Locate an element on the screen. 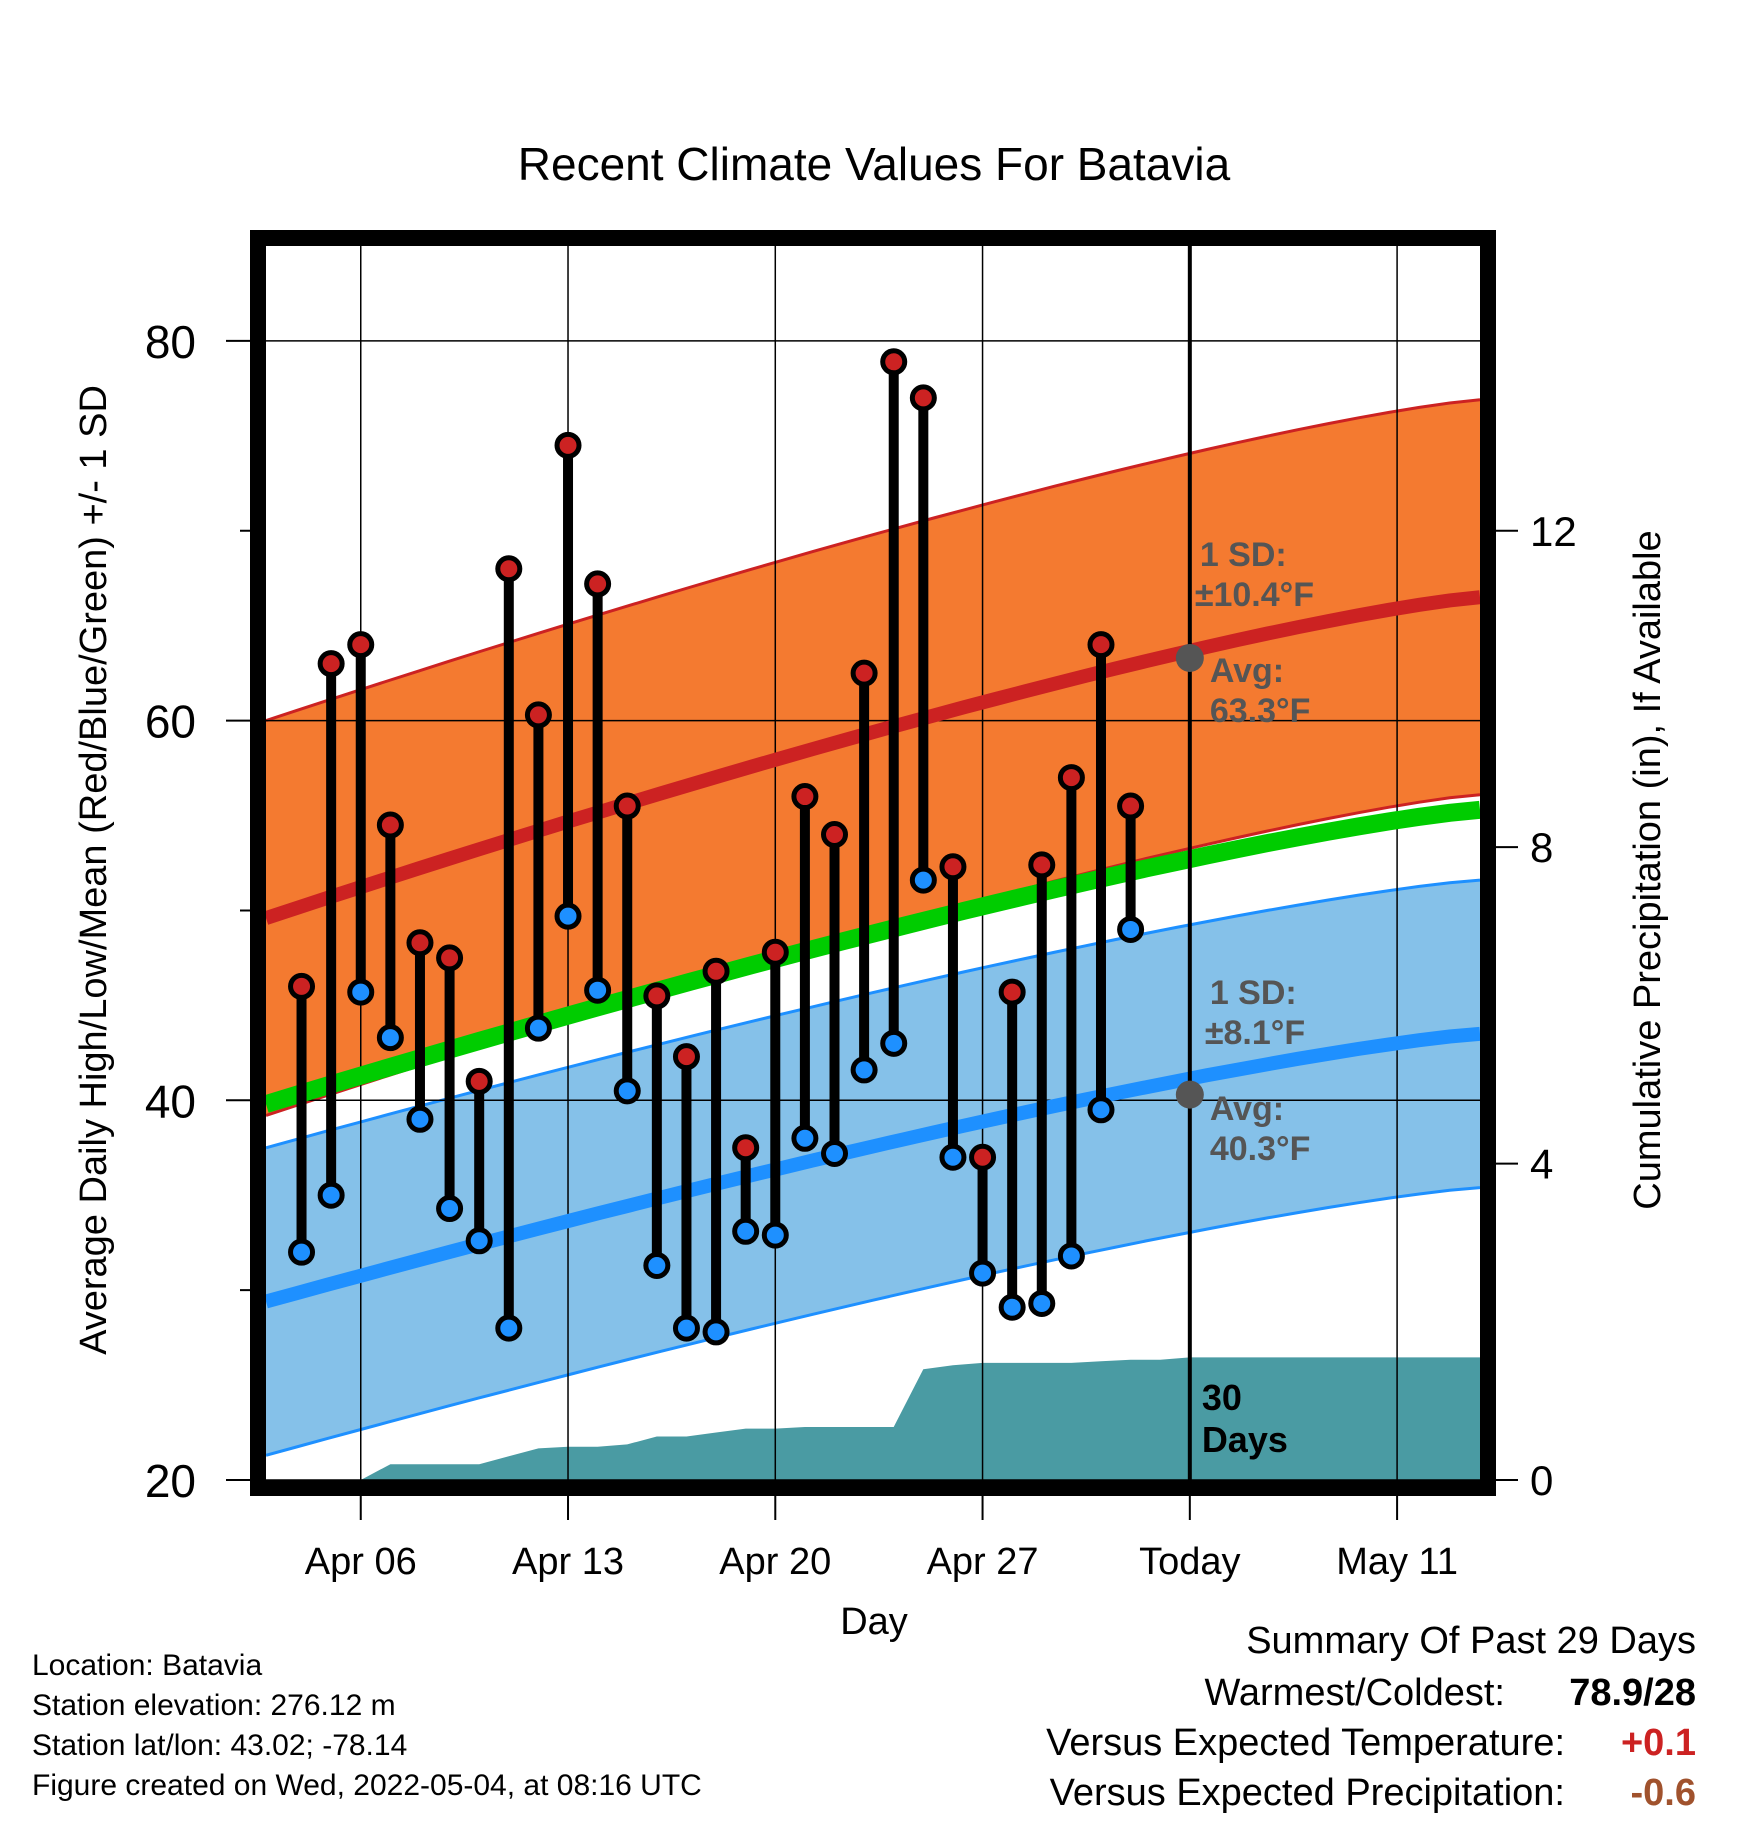  x-tick-label-4: Today is located at coordinates (1189, 1562).